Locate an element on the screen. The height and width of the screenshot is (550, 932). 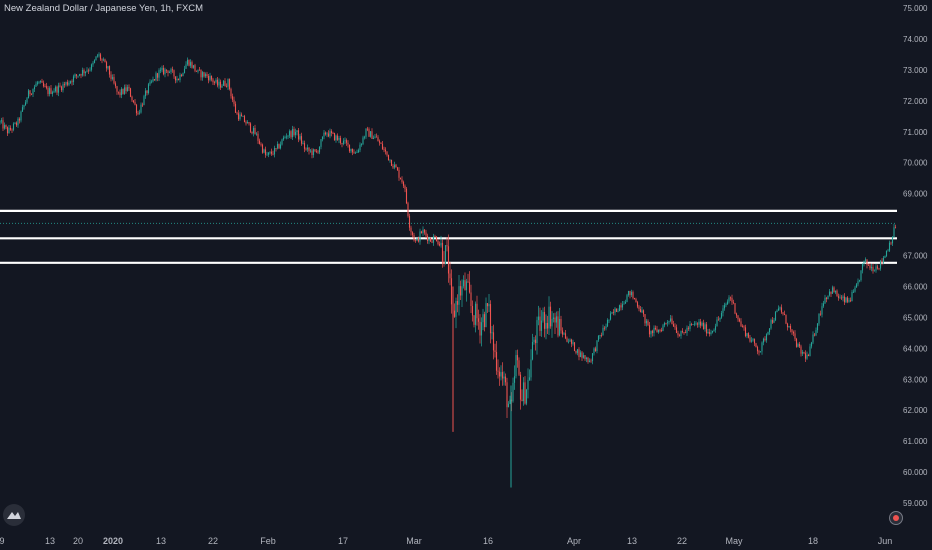
y-tick-label-1: 74.000 is located at coordinates (915, 39).